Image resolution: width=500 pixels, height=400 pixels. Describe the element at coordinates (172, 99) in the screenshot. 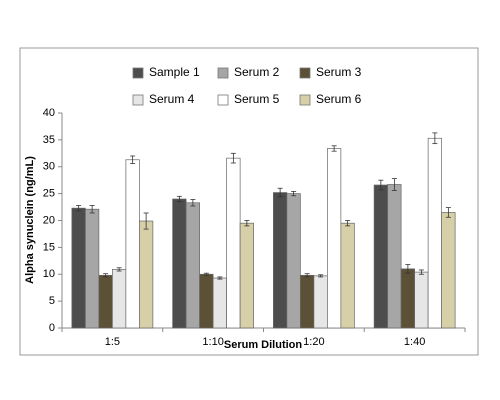

I see `legend-label: Serum 4` at that location.